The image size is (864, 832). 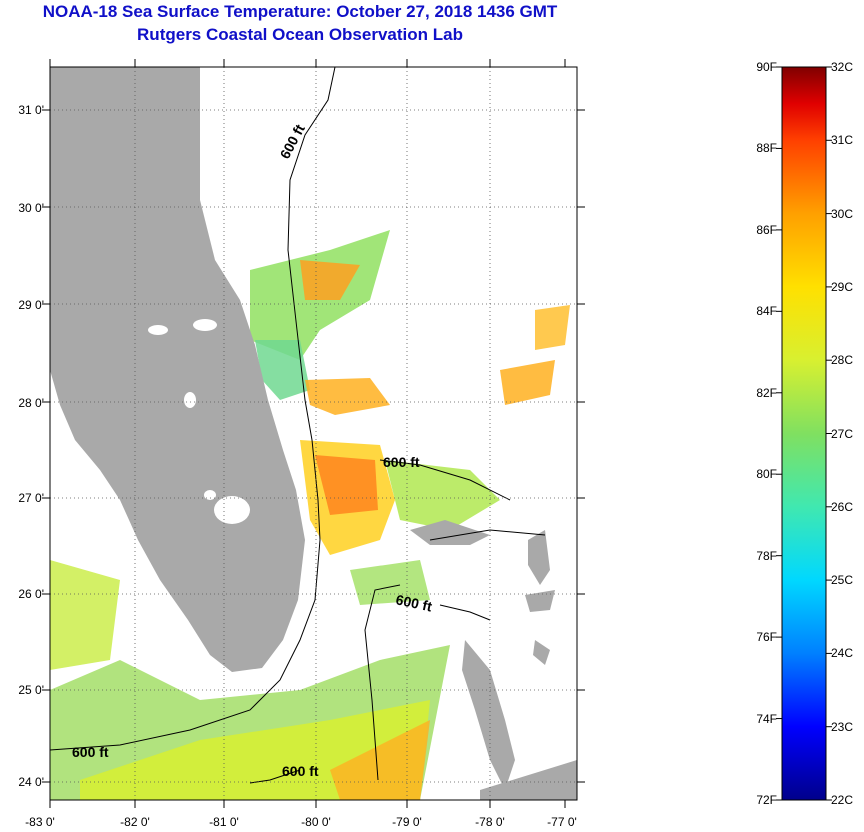 I want to click on cuba-coast, so click(x=528, y=780).